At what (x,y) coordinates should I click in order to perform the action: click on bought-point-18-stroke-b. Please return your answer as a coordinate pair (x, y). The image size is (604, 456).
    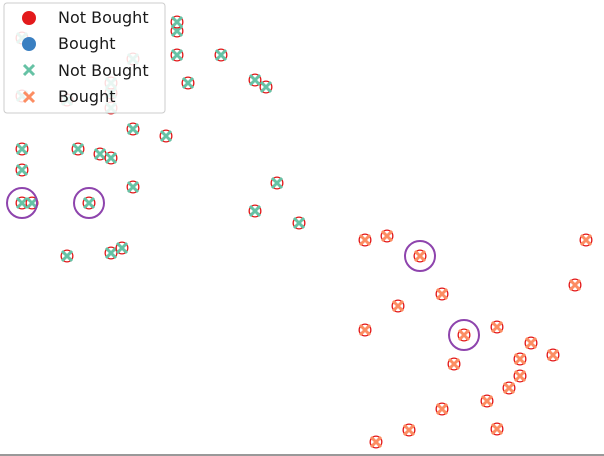
    Looking at the image, I should click on (387, 236).